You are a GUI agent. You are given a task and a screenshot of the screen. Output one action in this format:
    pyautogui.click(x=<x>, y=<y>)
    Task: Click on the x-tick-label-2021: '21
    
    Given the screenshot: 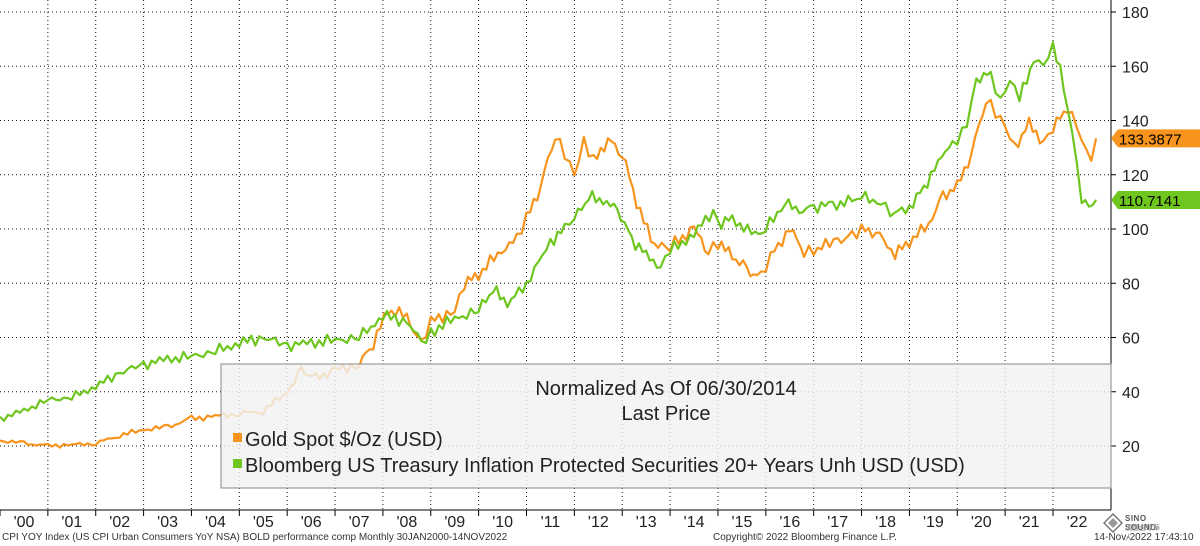 What is the action you would take?
    pyautogui.click(x=1029, y=522)
    